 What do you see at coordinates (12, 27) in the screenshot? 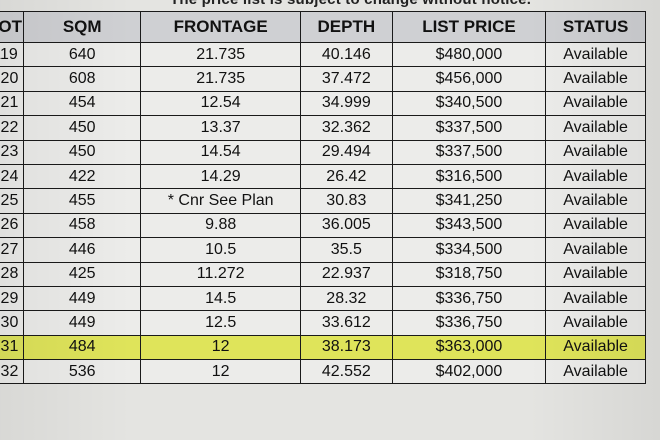
I see `header-lot: LOT` at bounding box center [12, 27].